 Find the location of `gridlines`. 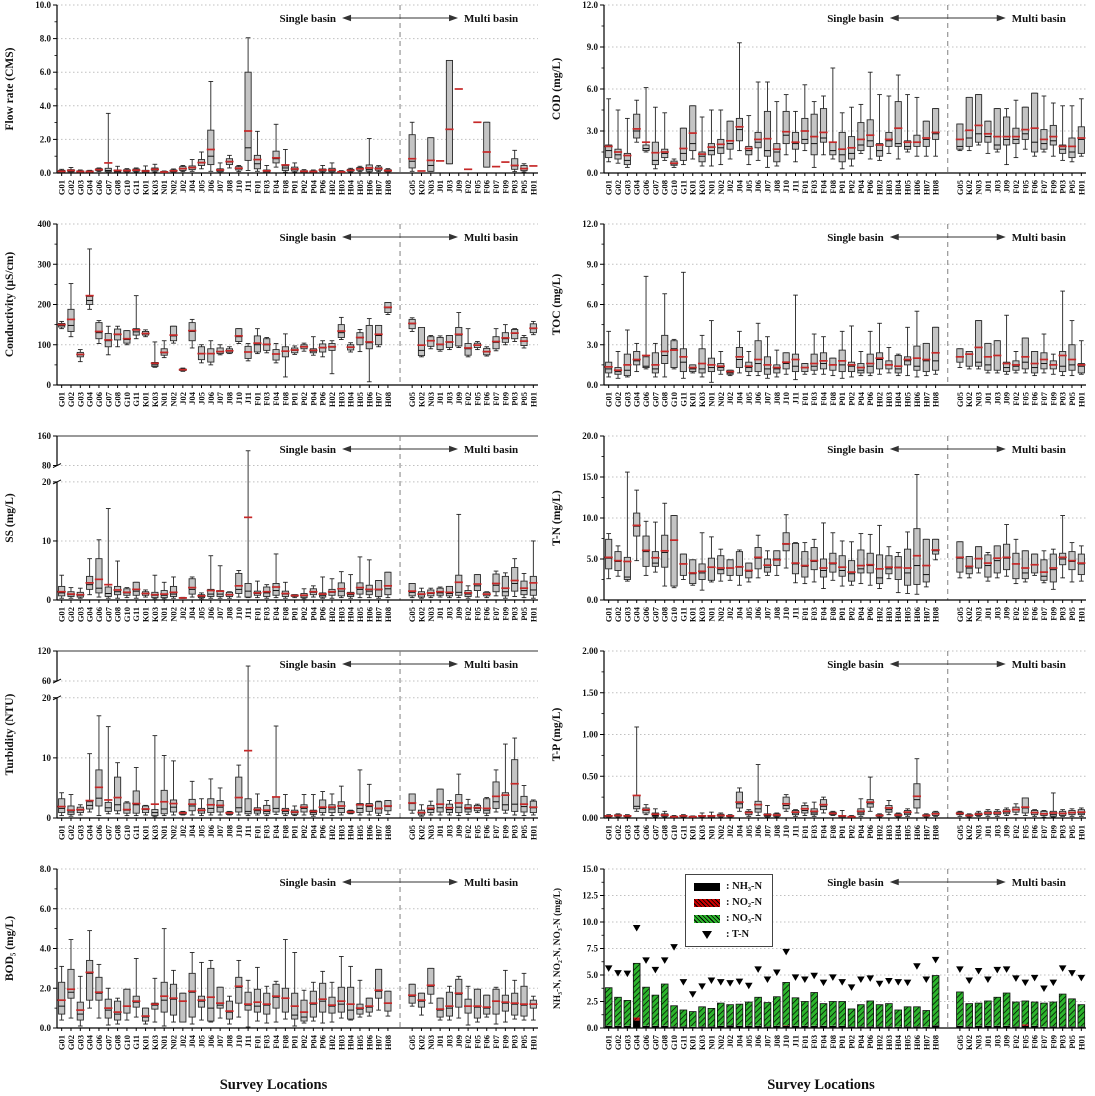

gridlines is located at coordinates (845, 713).